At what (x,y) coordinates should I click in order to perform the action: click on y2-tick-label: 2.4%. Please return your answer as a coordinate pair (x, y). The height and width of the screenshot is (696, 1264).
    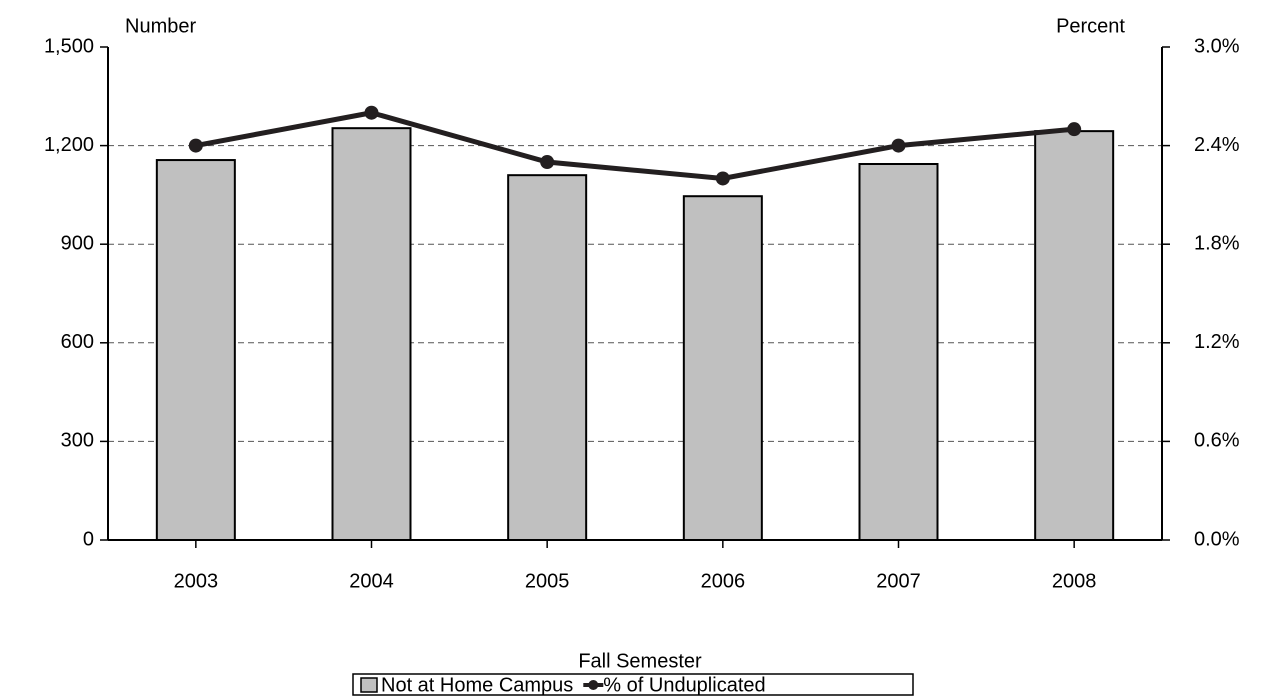
    Looking at the image, I should click on (1217, 145).